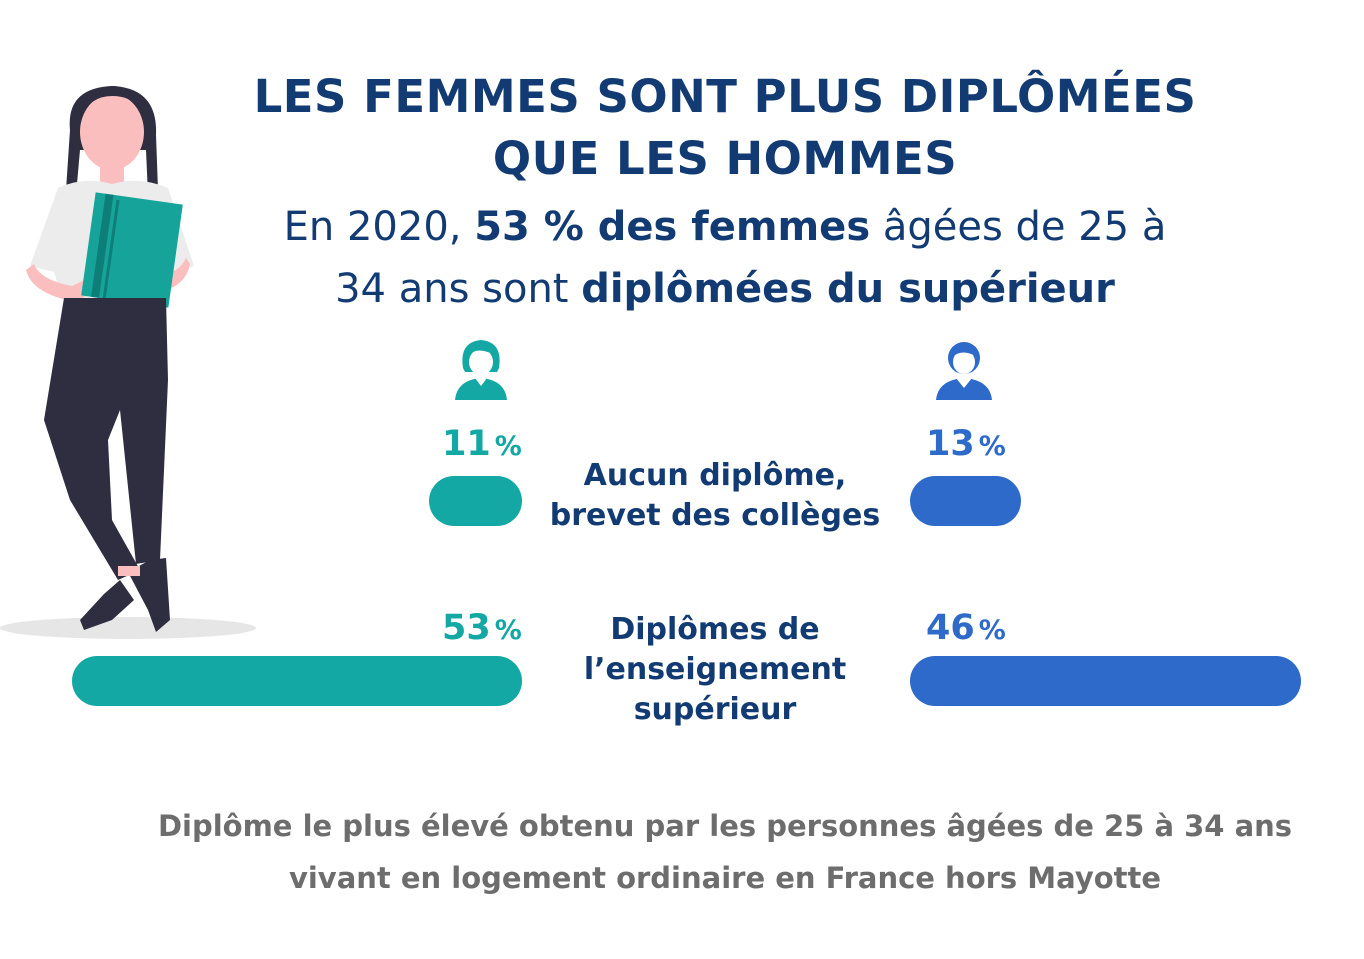 This screenshot has height=959, width=1364. I want to click on floor-shadow, so click(128, 628).